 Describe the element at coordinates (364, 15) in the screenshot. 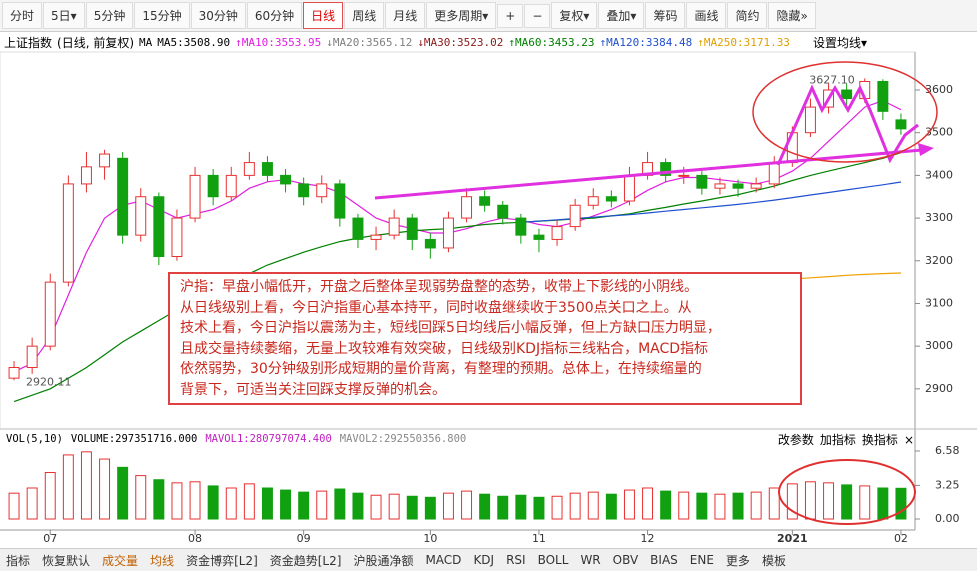

I see `toolbar-button: 周线` at that location.